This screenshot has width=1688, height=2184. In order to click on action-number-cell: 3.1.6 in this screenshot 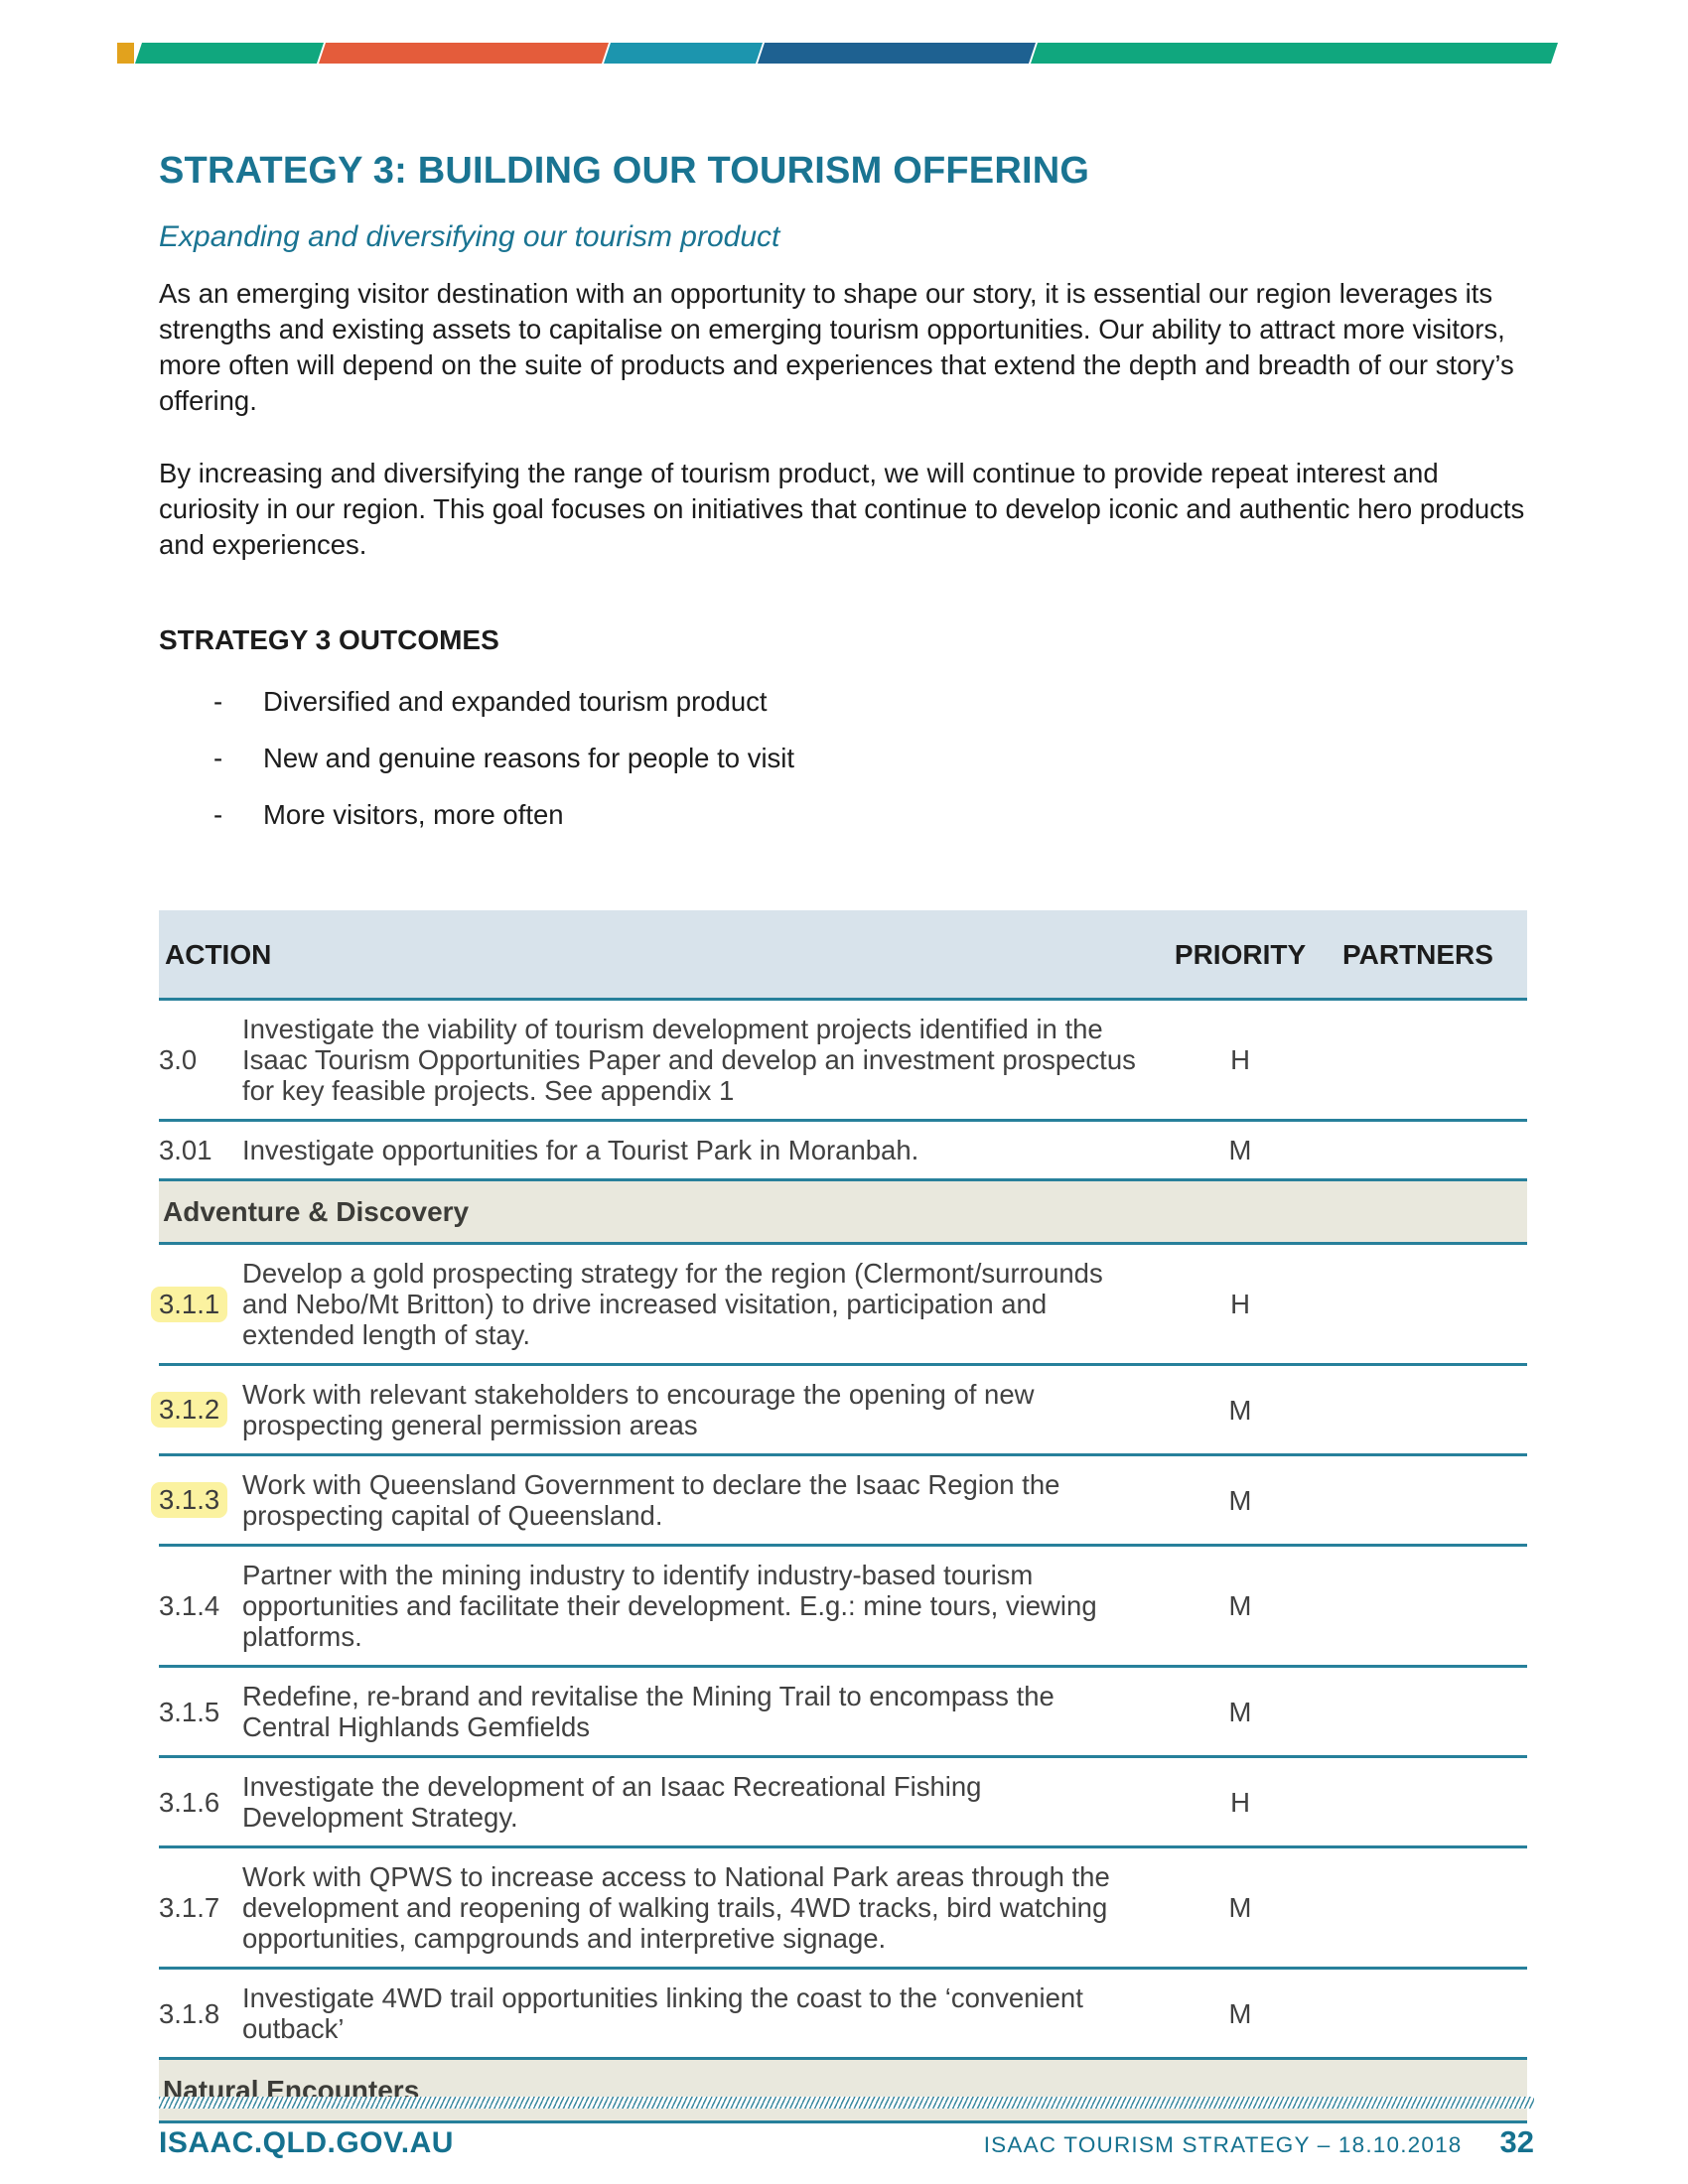, I will do `click(200, 1802)`.